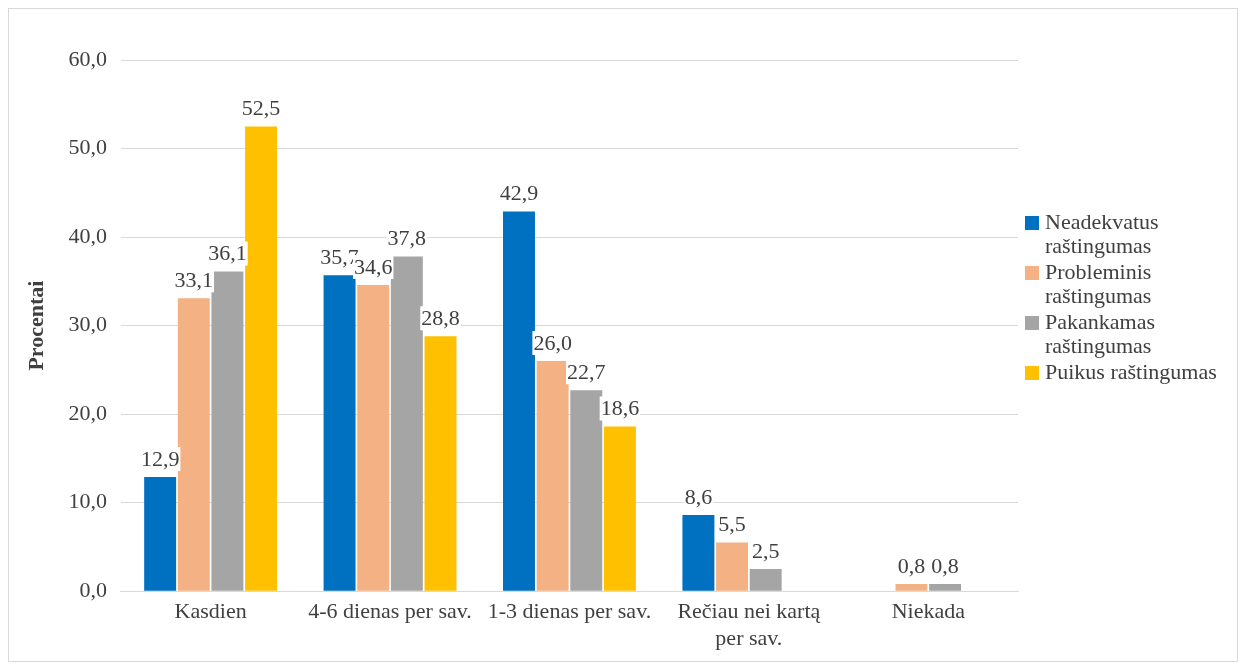  What do you see at coordinates (87, 235) in the screenshot?
I see `y-tick-label: 40,0` at bounding box center [87, 235].